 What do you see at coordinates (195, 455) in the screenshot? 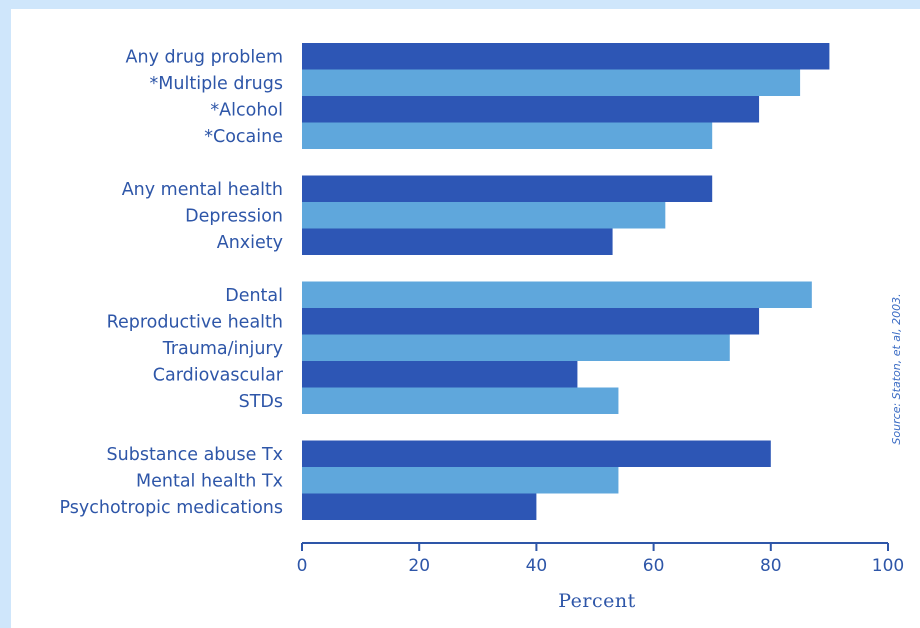
I see `category-label: Substance abuse Tx` at bounding box center [195, 455].